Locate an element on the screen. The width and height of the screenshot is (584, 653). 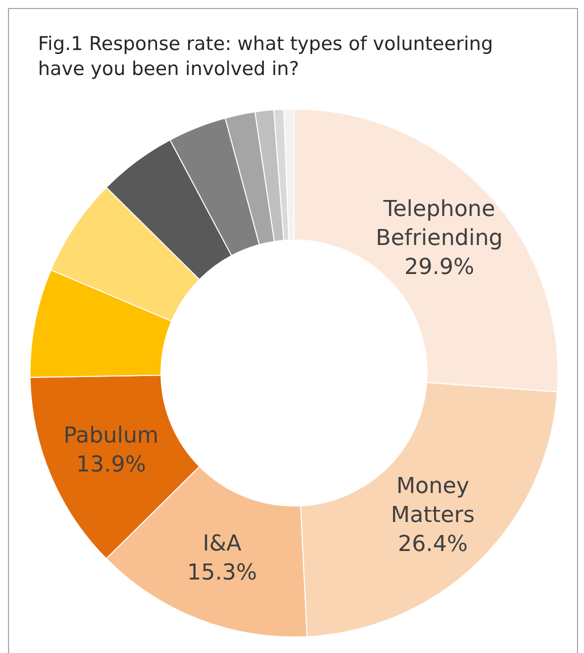
slice-label: I&A is located at coordinates (222, 544).